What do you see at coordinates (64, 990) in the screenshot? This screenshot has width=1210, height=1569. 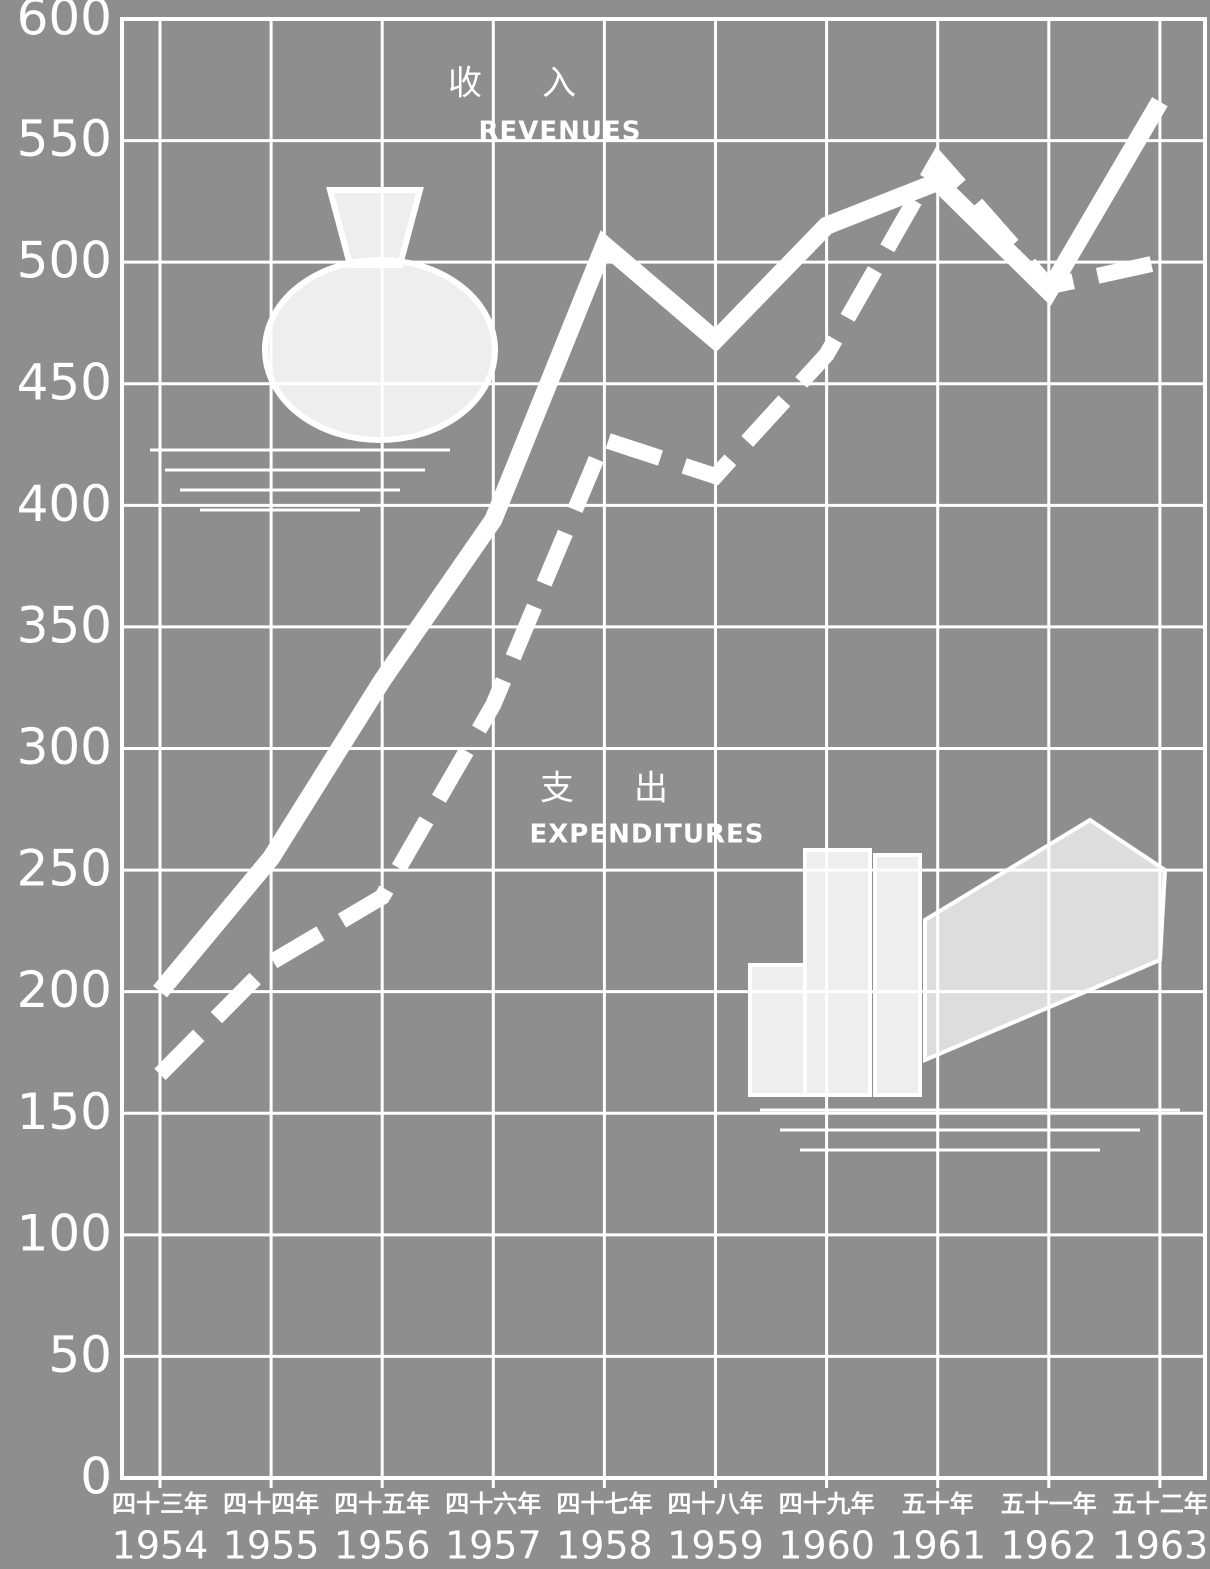 I see `y-tick-label: 200` at bounding box center [64, 990].